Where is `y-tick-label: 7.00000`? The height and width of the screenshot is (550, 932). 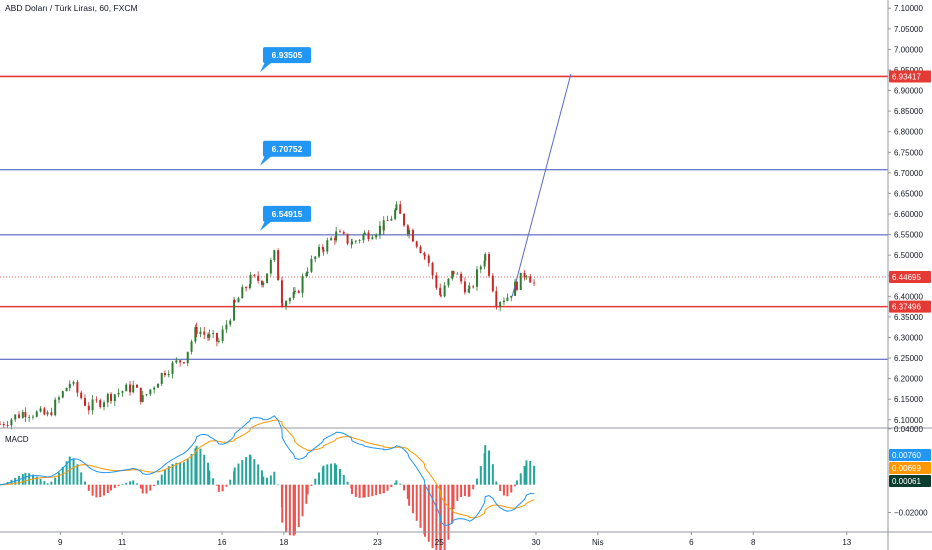
y-tick-label: 7.00000 is located at coordinates (908, 49).